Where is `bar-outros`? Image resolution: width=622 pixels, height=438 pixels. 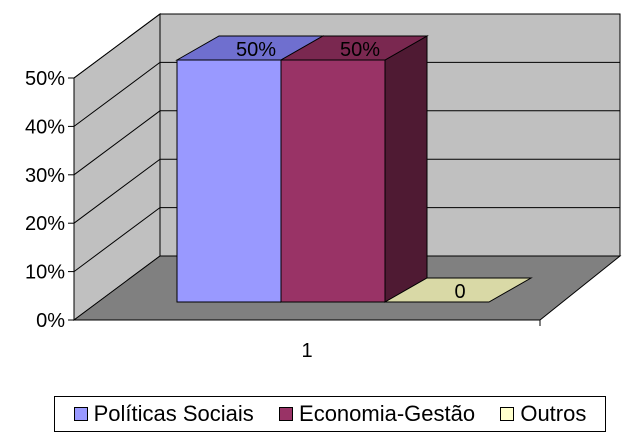
bar-outros is located at coordinates (458, 290).